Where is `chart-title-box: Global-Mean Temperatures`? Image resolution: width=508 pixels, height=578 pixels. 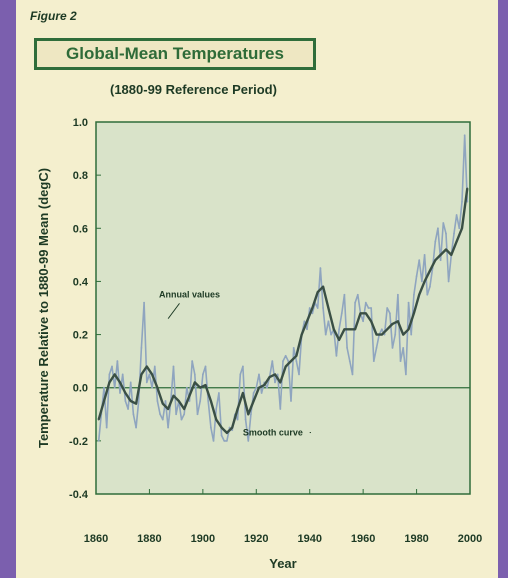
chart-title-box: Global-Mean Temperatures is located at coordinates (175, 54).